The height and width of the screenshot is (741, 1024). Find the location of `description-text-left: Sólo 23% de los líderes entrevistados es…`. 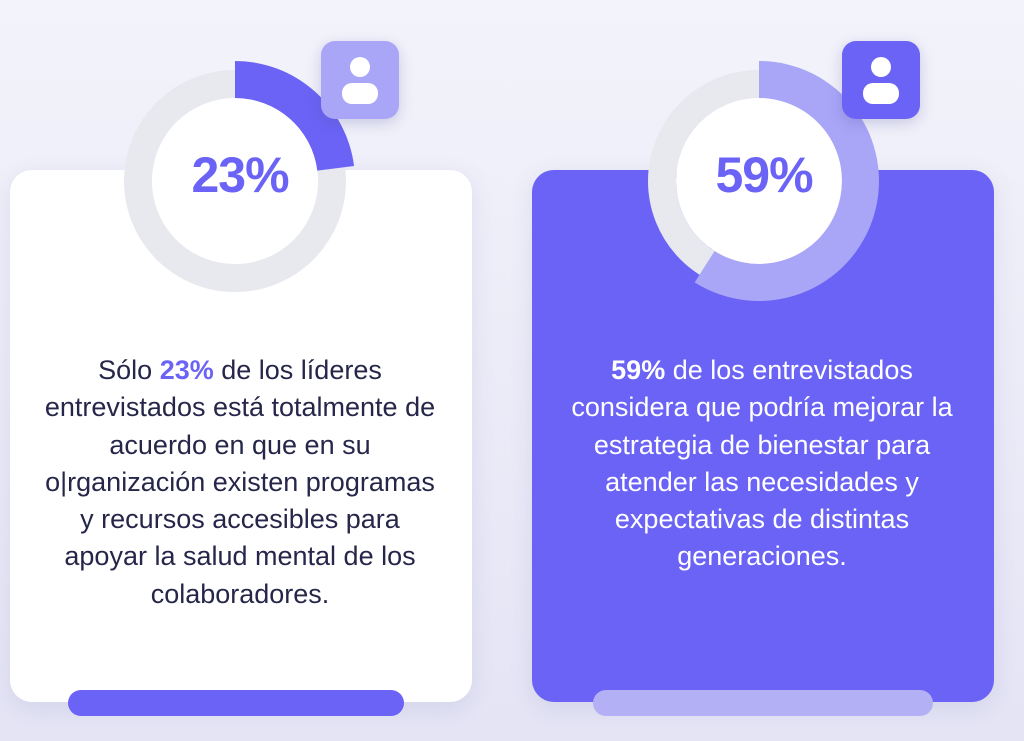

description-text-left: Sólo 23% de los líderes entrevistados es… is located at coordinates (240, 482).